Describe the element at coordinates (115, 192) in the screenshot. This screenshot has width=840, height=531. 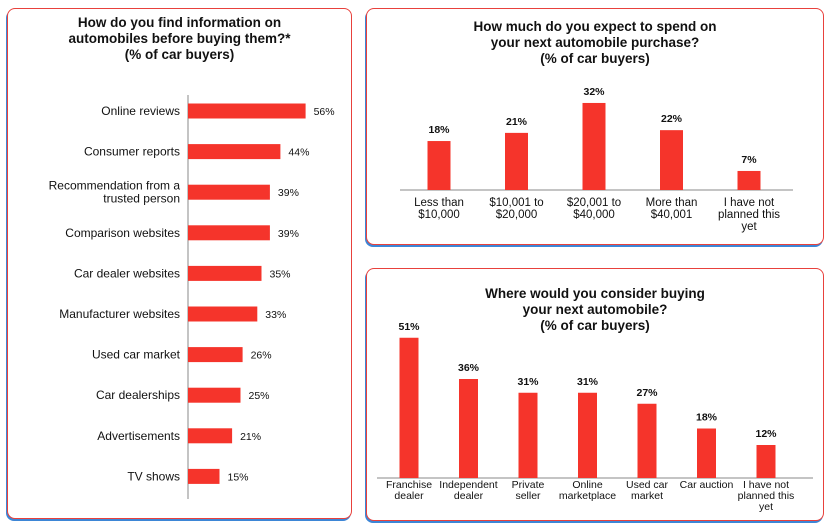
I see `category-label: Recommendation from a trusted person` at that location.